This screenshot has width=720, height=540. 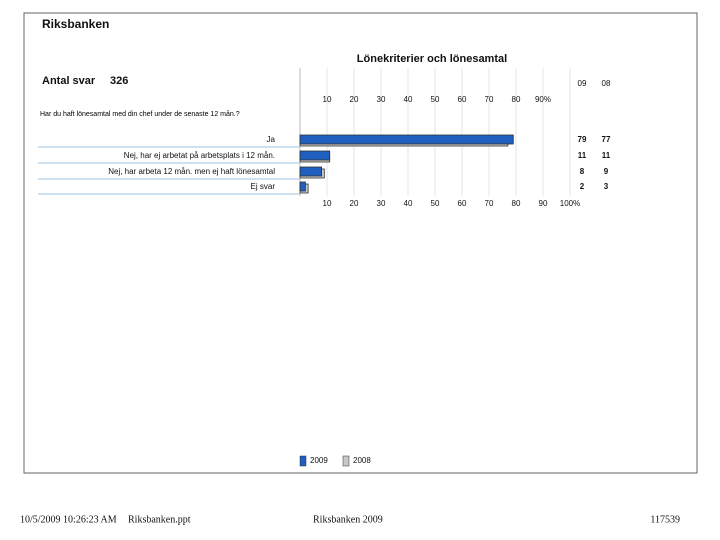 What do you see at coordinates (582, 139) in the screenshot?
I see `value-label: 79` at bounding box center [582, 139].